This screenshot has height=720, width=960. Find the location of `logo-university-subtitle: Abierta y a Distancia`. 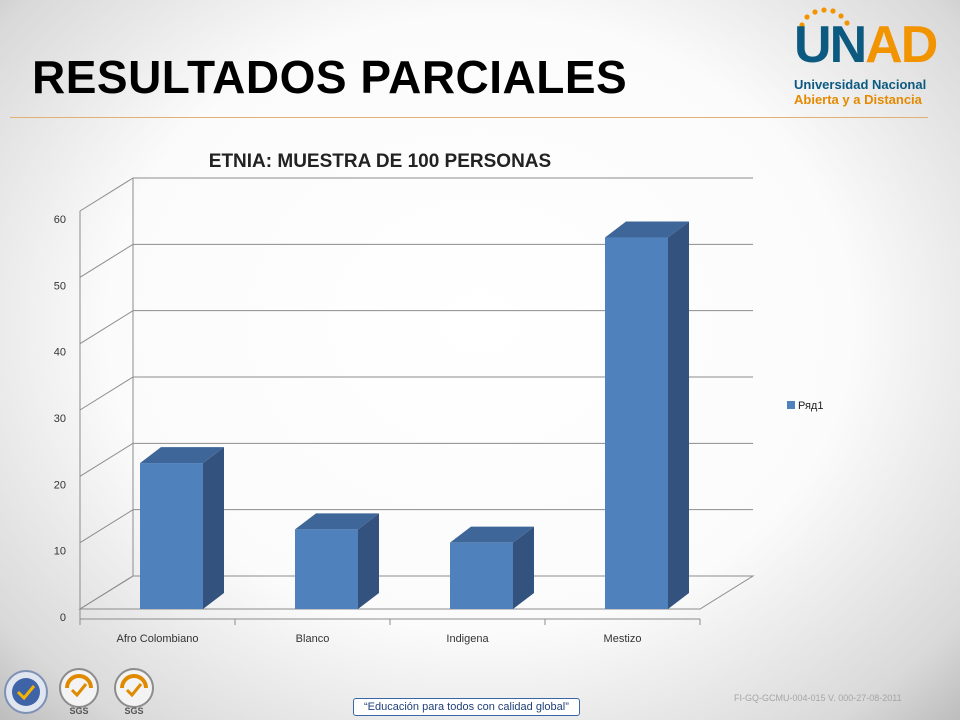

logo-university-subtitle: Abierta y a Distancia is located at coordinates (858, 99).